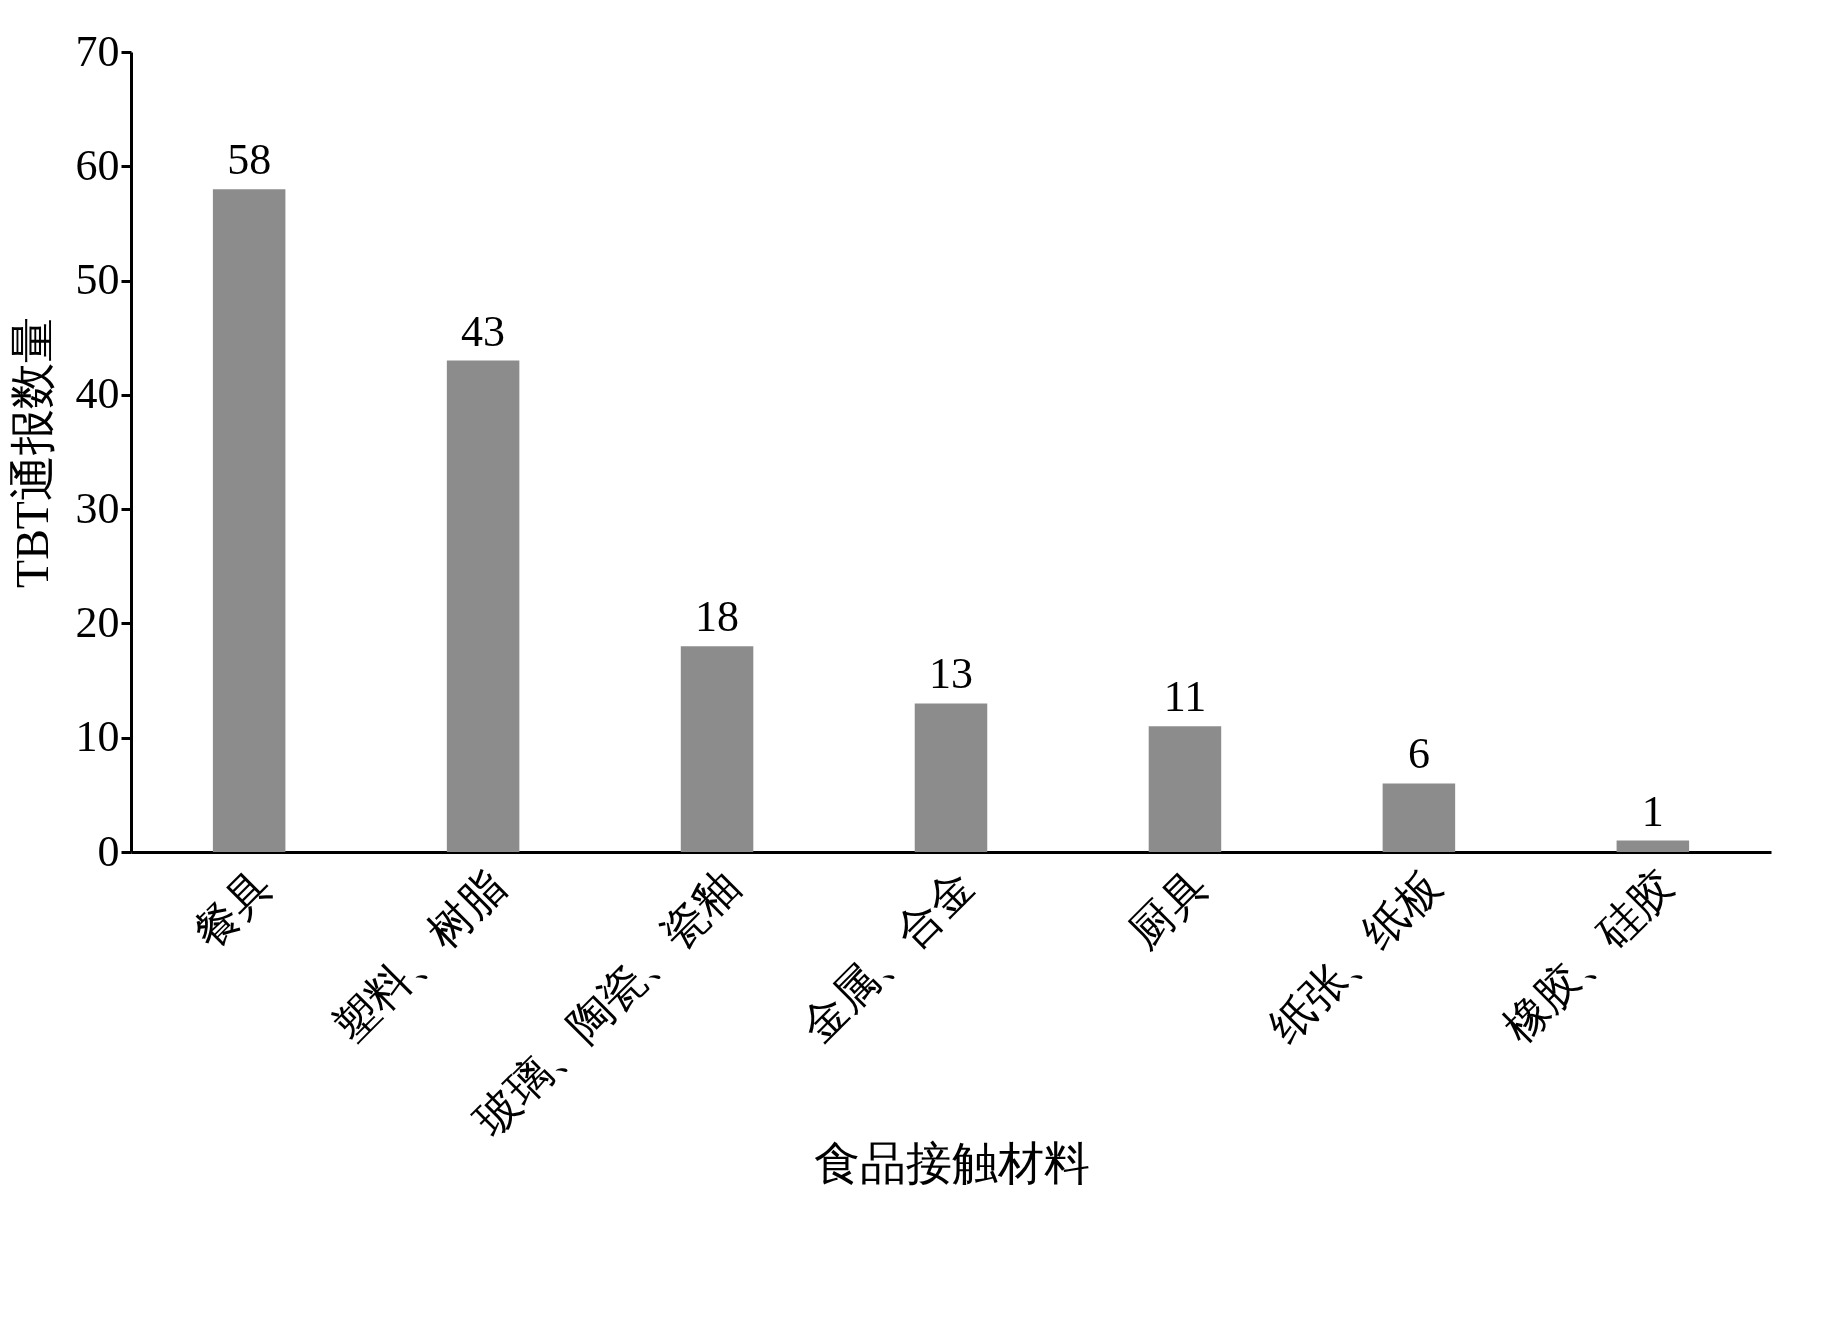 The height and width of the screenshot is (1329, 1832). I want to click on x-tick-label: 厨具, so click(1168, 910).